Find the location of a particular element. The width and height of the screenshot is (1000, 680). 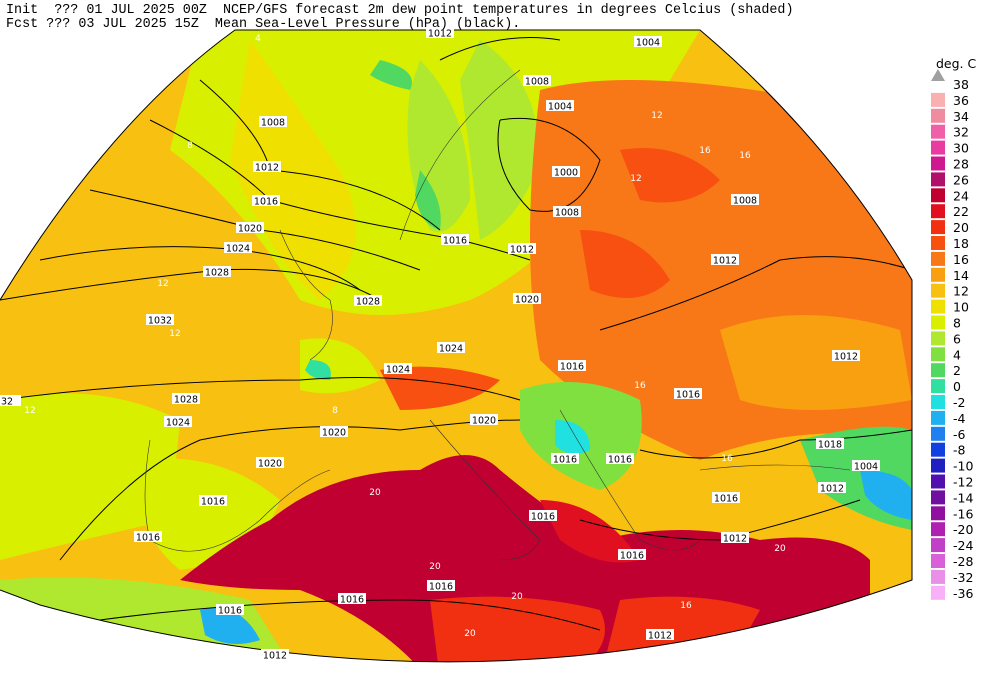

colorbar-label: 20 is located at coordinates (961, 227).